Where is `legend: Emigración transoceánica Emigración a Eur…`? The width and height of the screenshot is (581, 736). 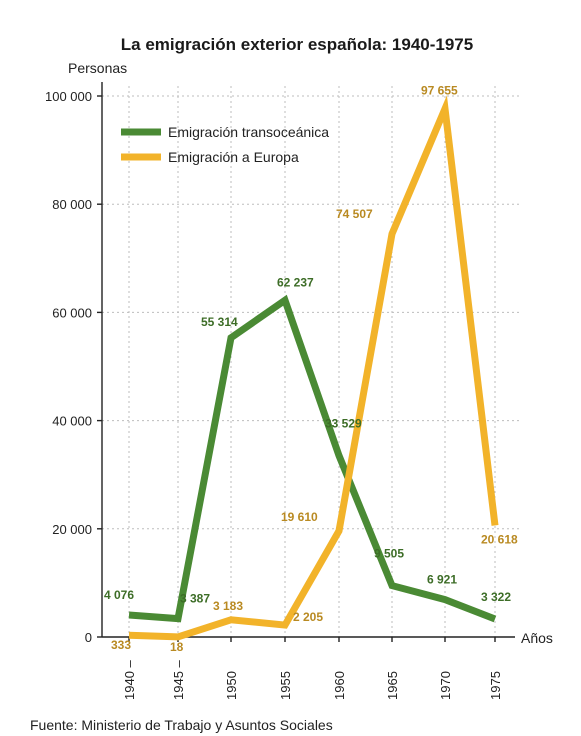 legend: Emigración transoceánica Emigración a Eur… is located at coordinates (225, 144).